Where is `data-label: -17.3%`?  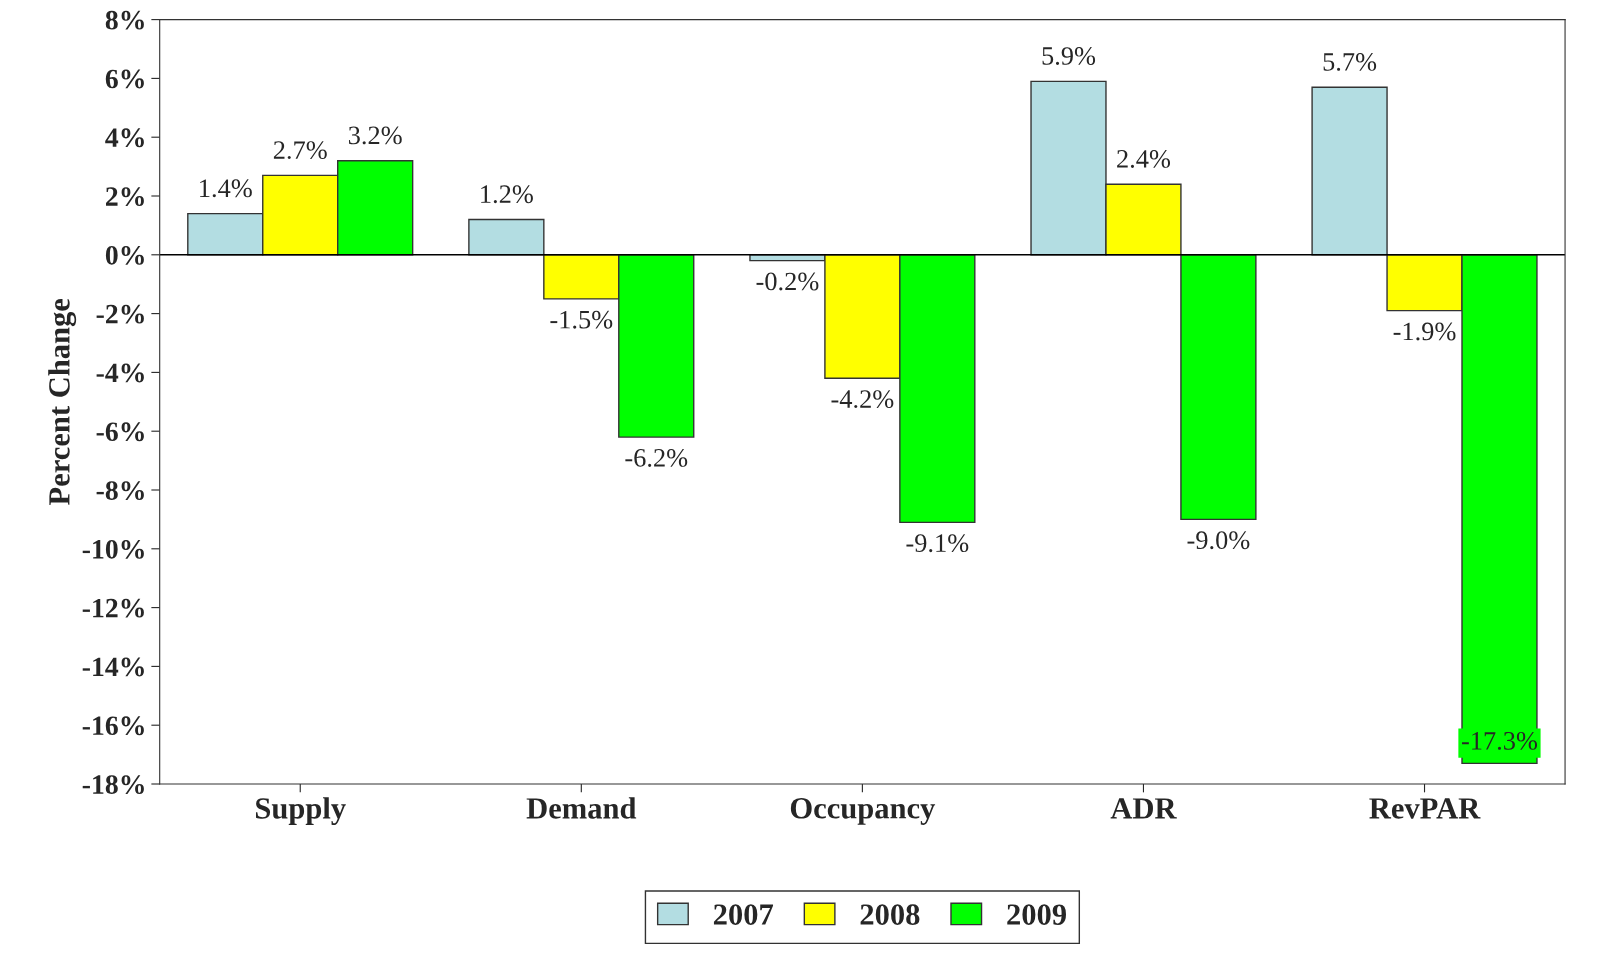 data-label: -17.3% is located at coordinates (1499, 740).